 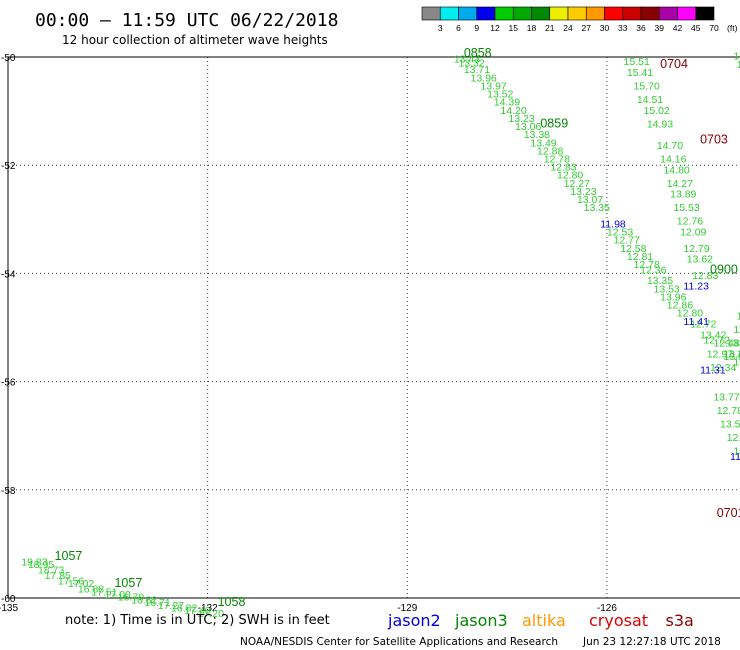 I want to click on swh-value: 12.88, so click(x=550, y=151).